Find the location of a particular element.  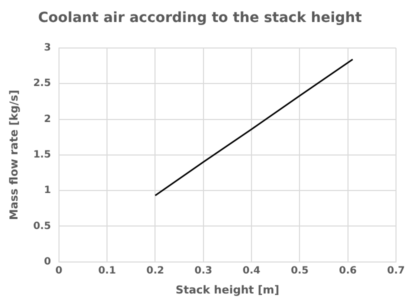

x-tick-label: 0.7 is located at coordinates (396, 270).